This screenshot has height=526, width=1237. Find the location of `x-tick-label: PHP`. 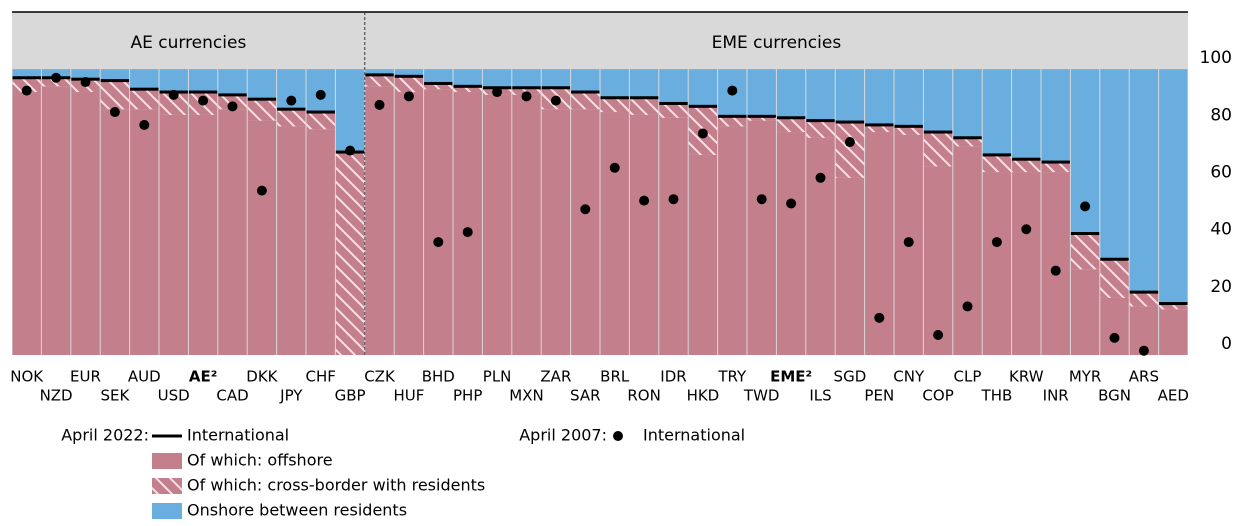

x-tick-label: PHP is located at coordinates (467, 396).